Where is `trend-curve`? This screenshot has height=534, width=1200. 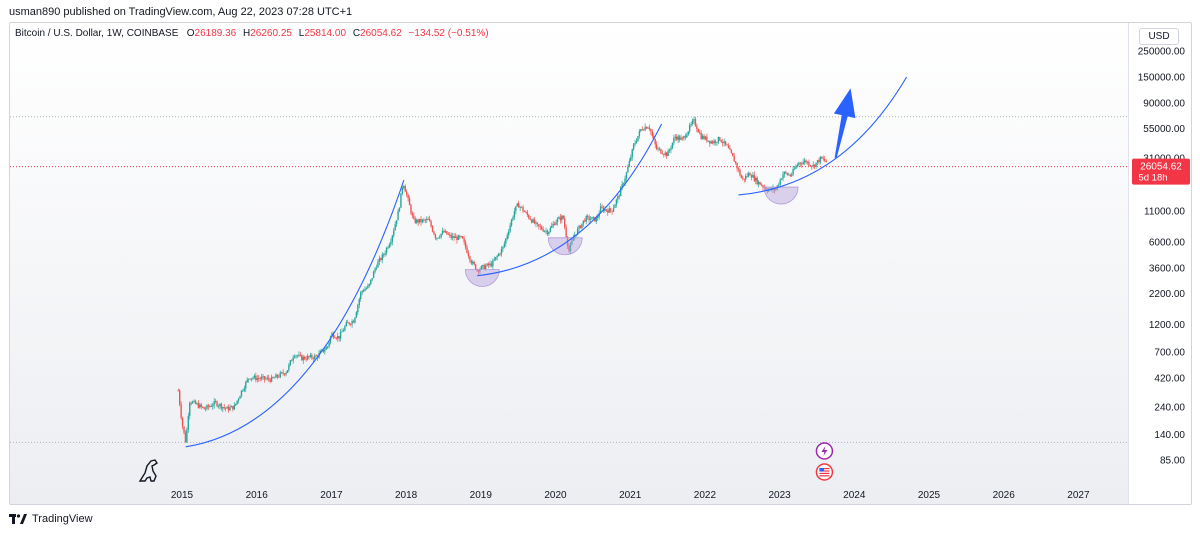
trend-curve is located at coordinates (295, 314).